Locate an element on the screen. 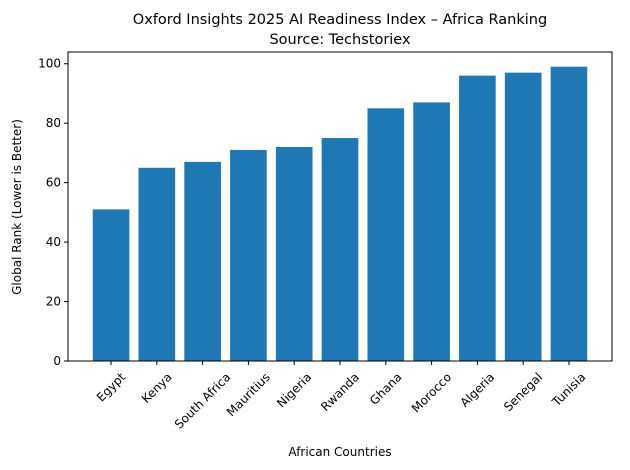  y-tick-label: 40 is located at coordinates (53, 242).